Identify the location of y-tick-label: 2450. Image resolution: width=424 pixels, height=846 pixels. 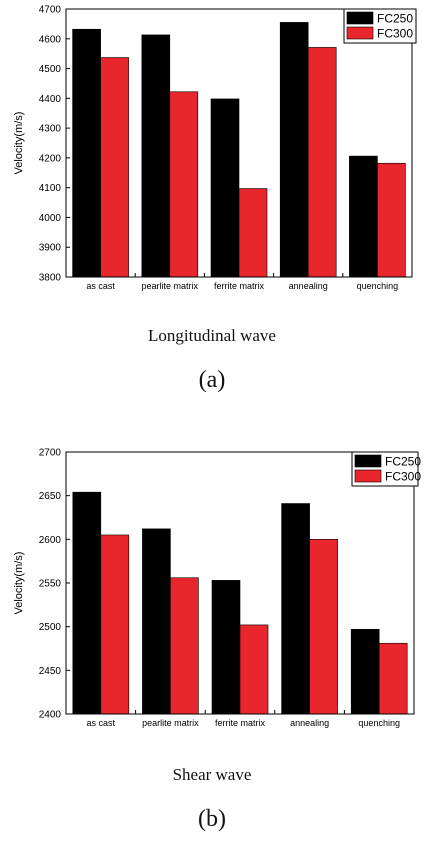
(50, 671).